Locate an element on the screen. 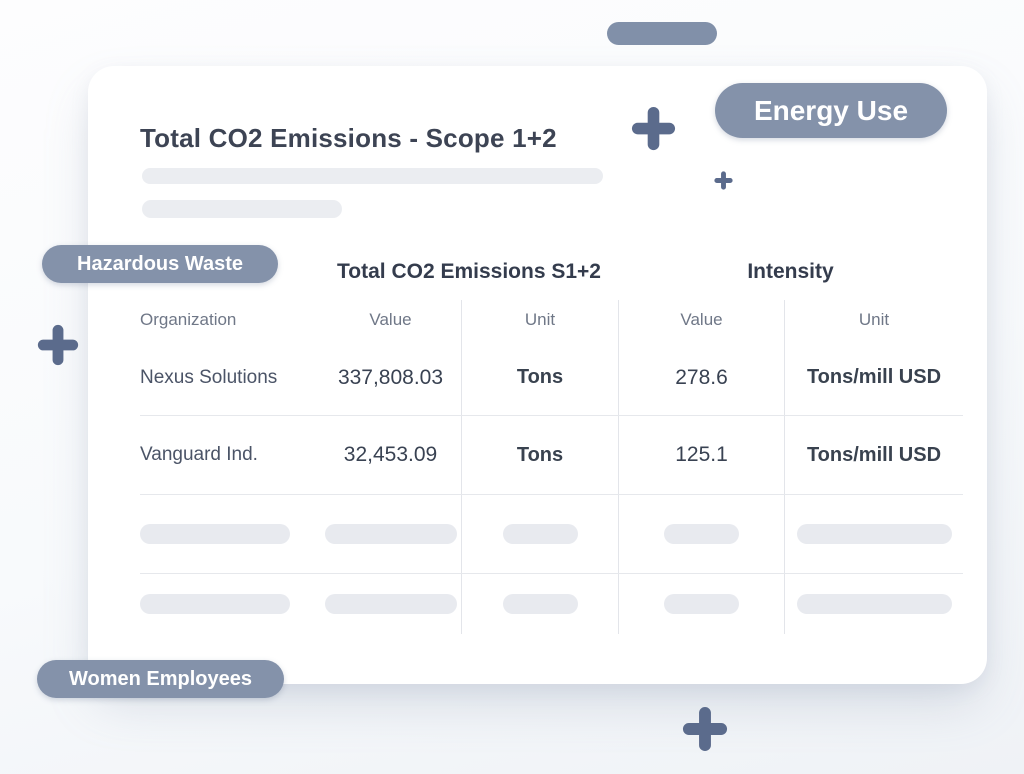 The height and width of the screenshot is (774, 1024). table-group-header-row: Total CO2 Emissions S1+2 Intensity is located at coordinates (551, 272).